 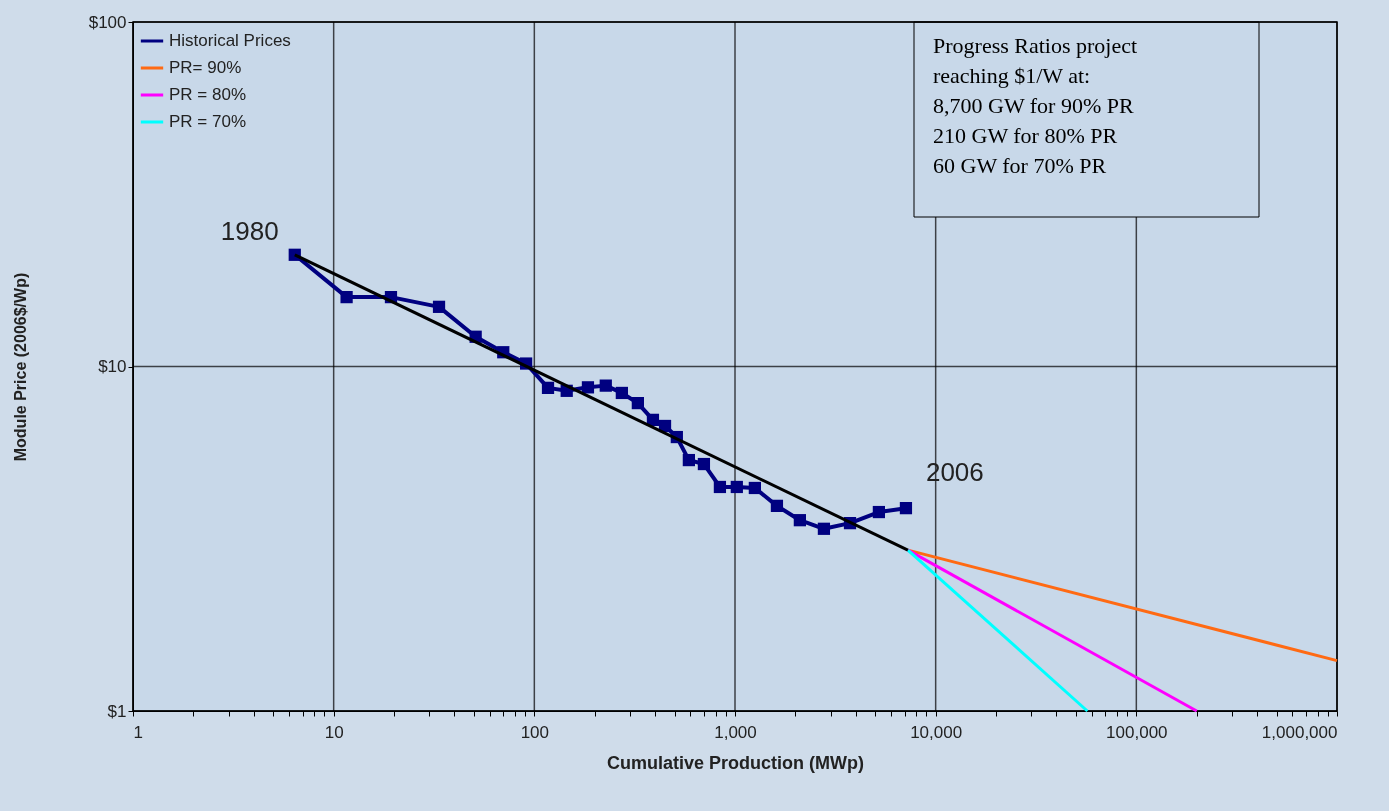 What do you see at coordinates (1299, 732) in the screenshot?
I see `x-tick-label: 1,000,000` at bounding box center [1299, 732].